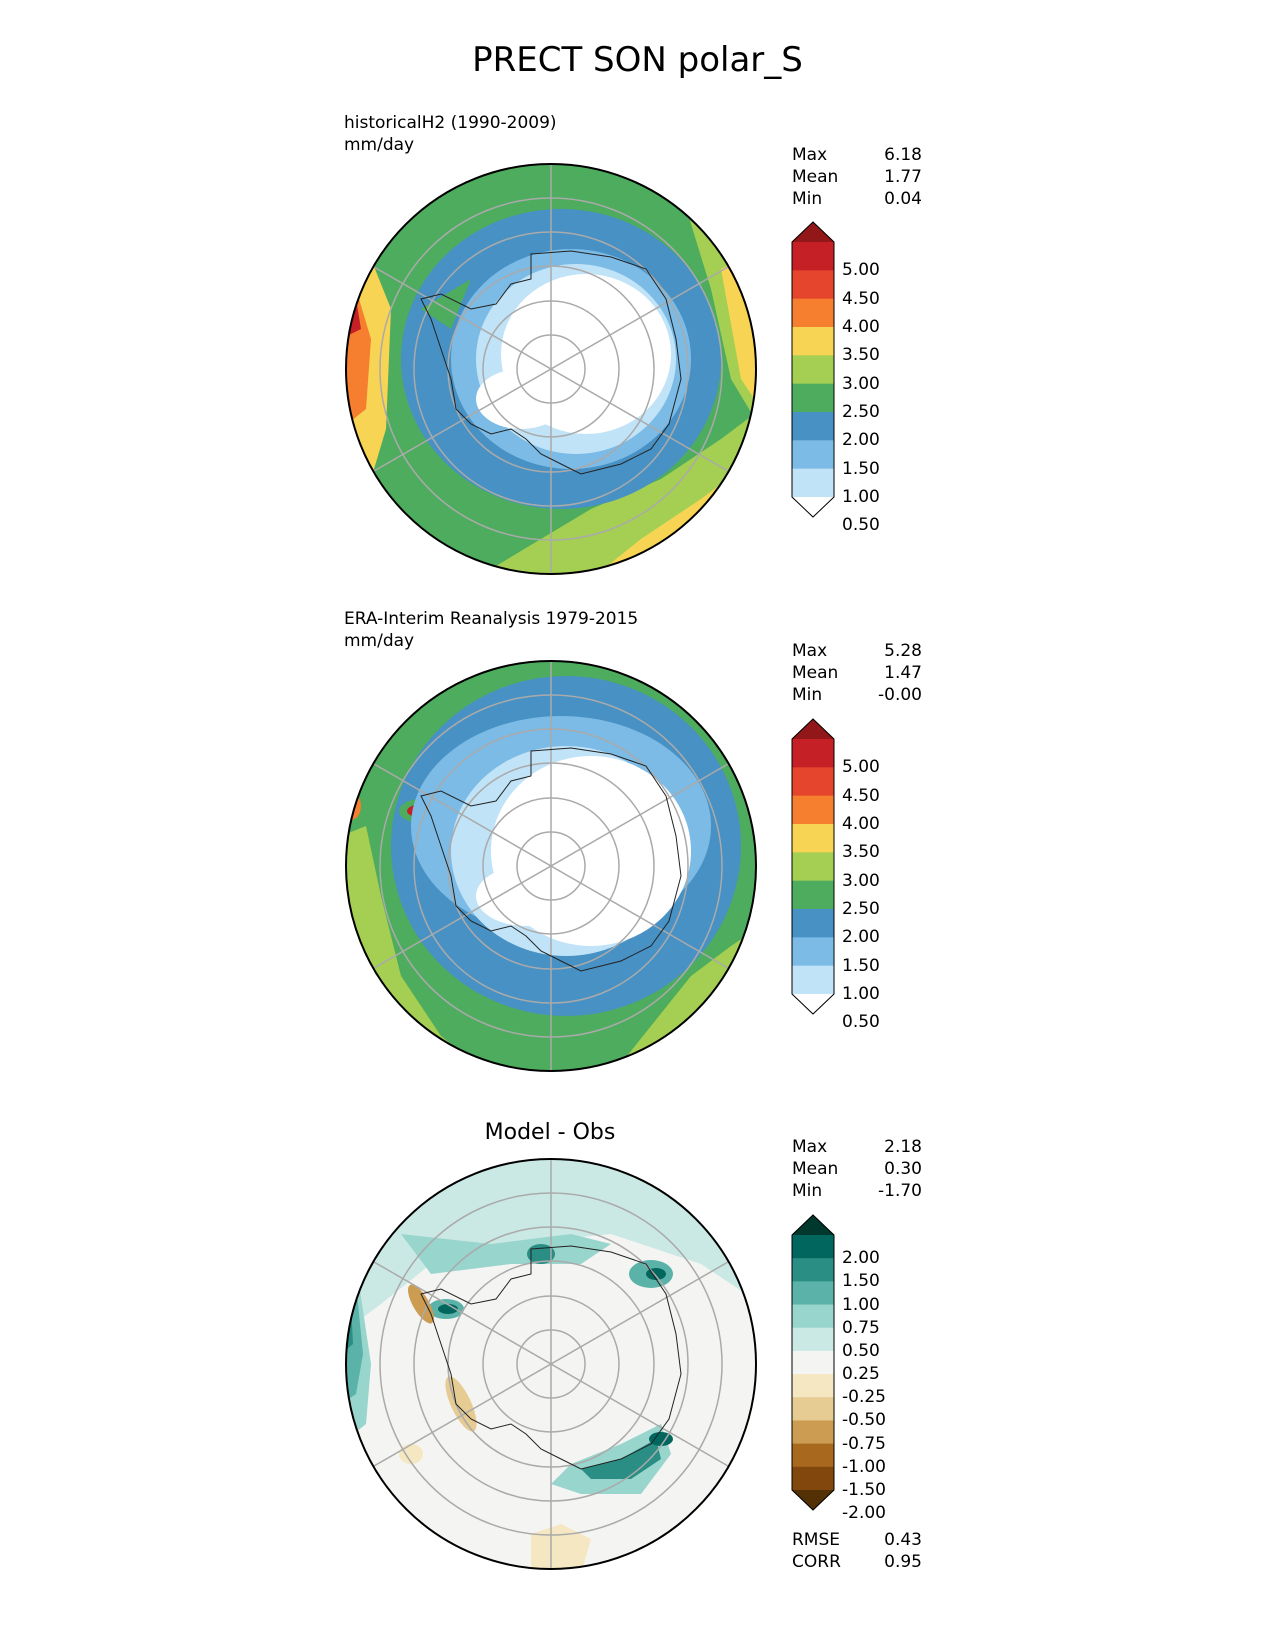 This screenshot has width=1275, height=1650. I want to click on obs-polar-map, so click(551, 866).